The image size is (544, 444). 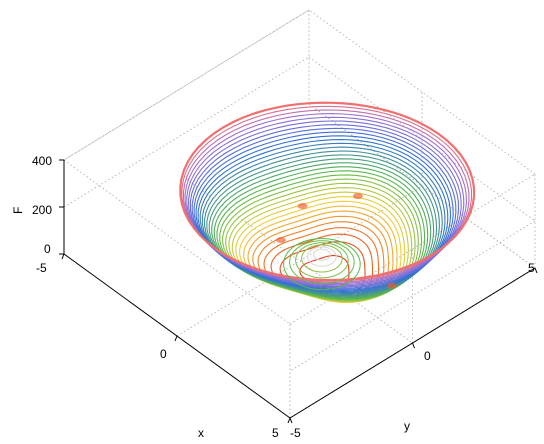 I want to click on x-tick-label-0: 0, so click(x=163, y=354).